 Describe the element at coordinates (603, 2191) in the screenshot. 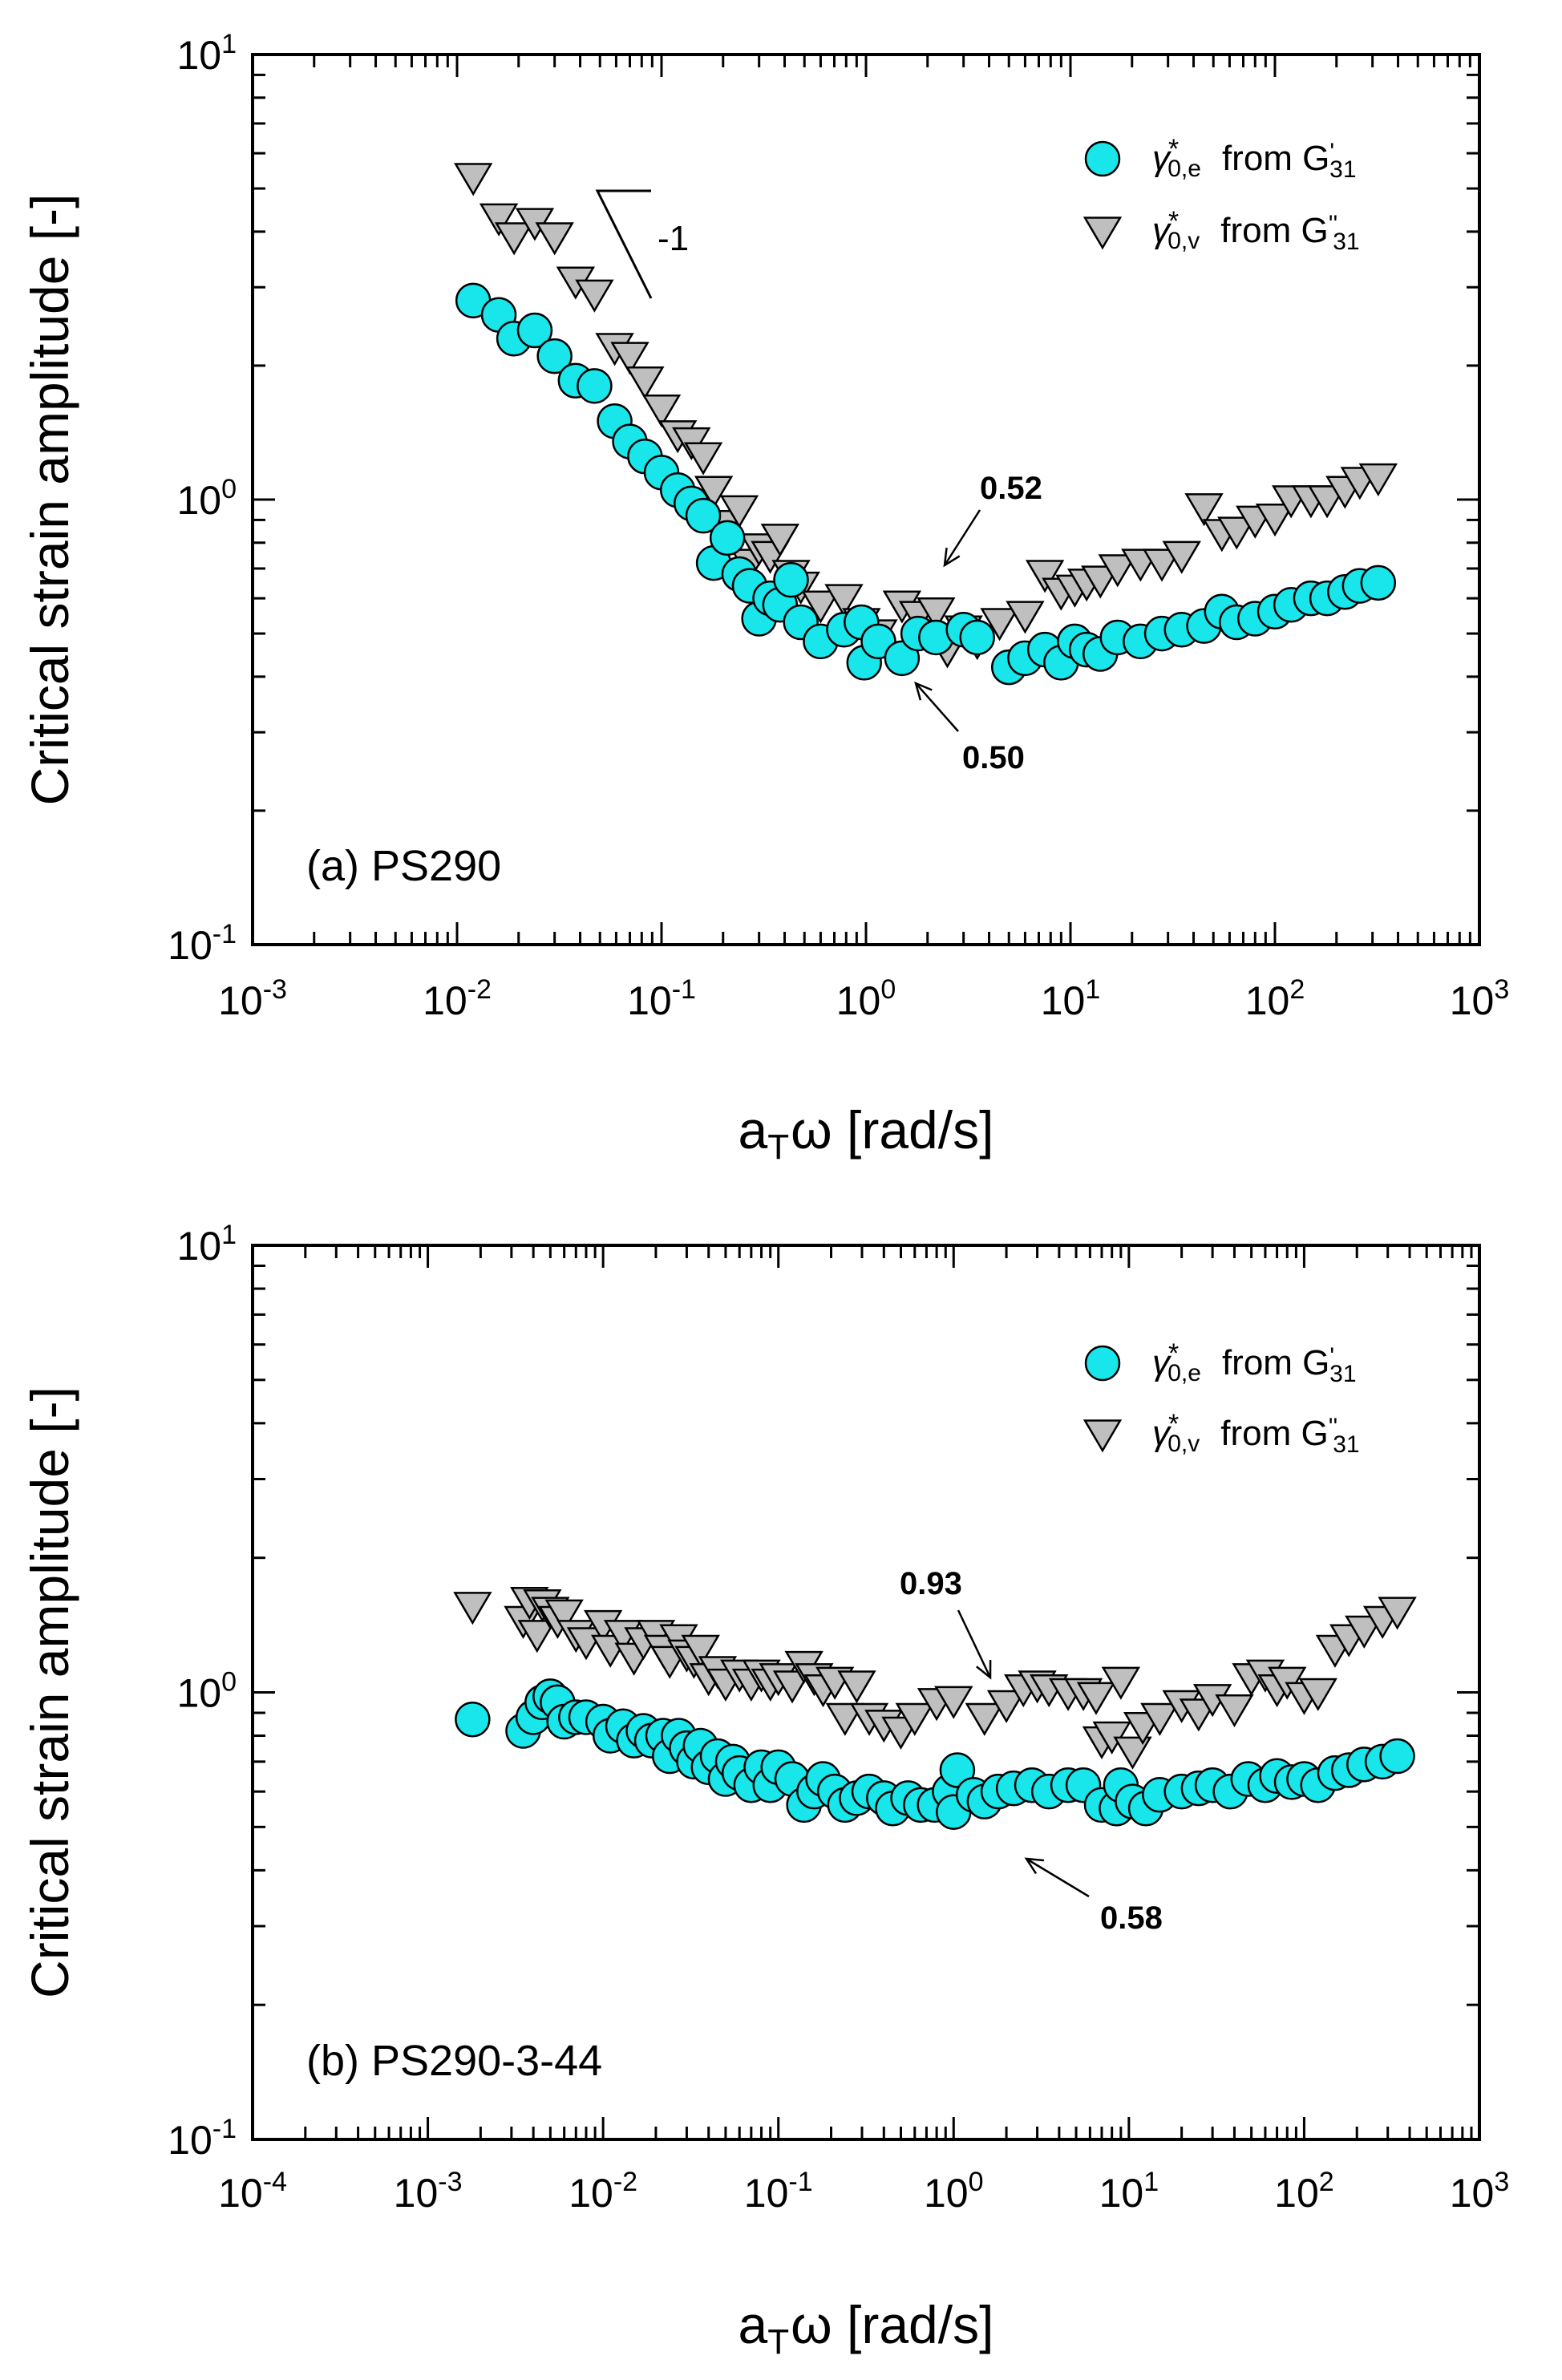

I see `x-tick-label: 10⁻²` at that location.